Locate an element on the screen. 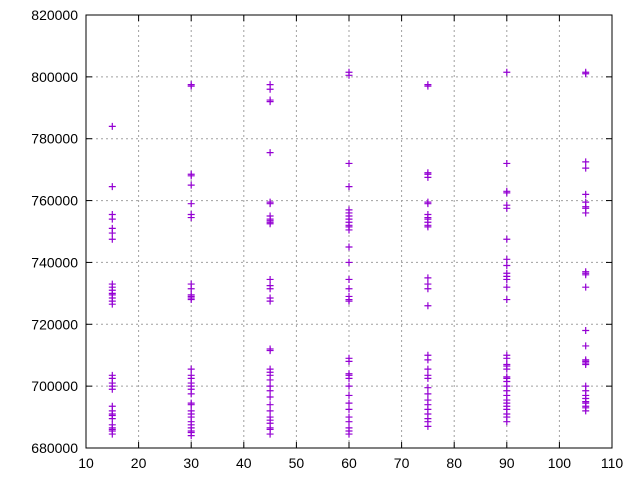  x-tick-label: 60 is located at coordinates (349, 463).